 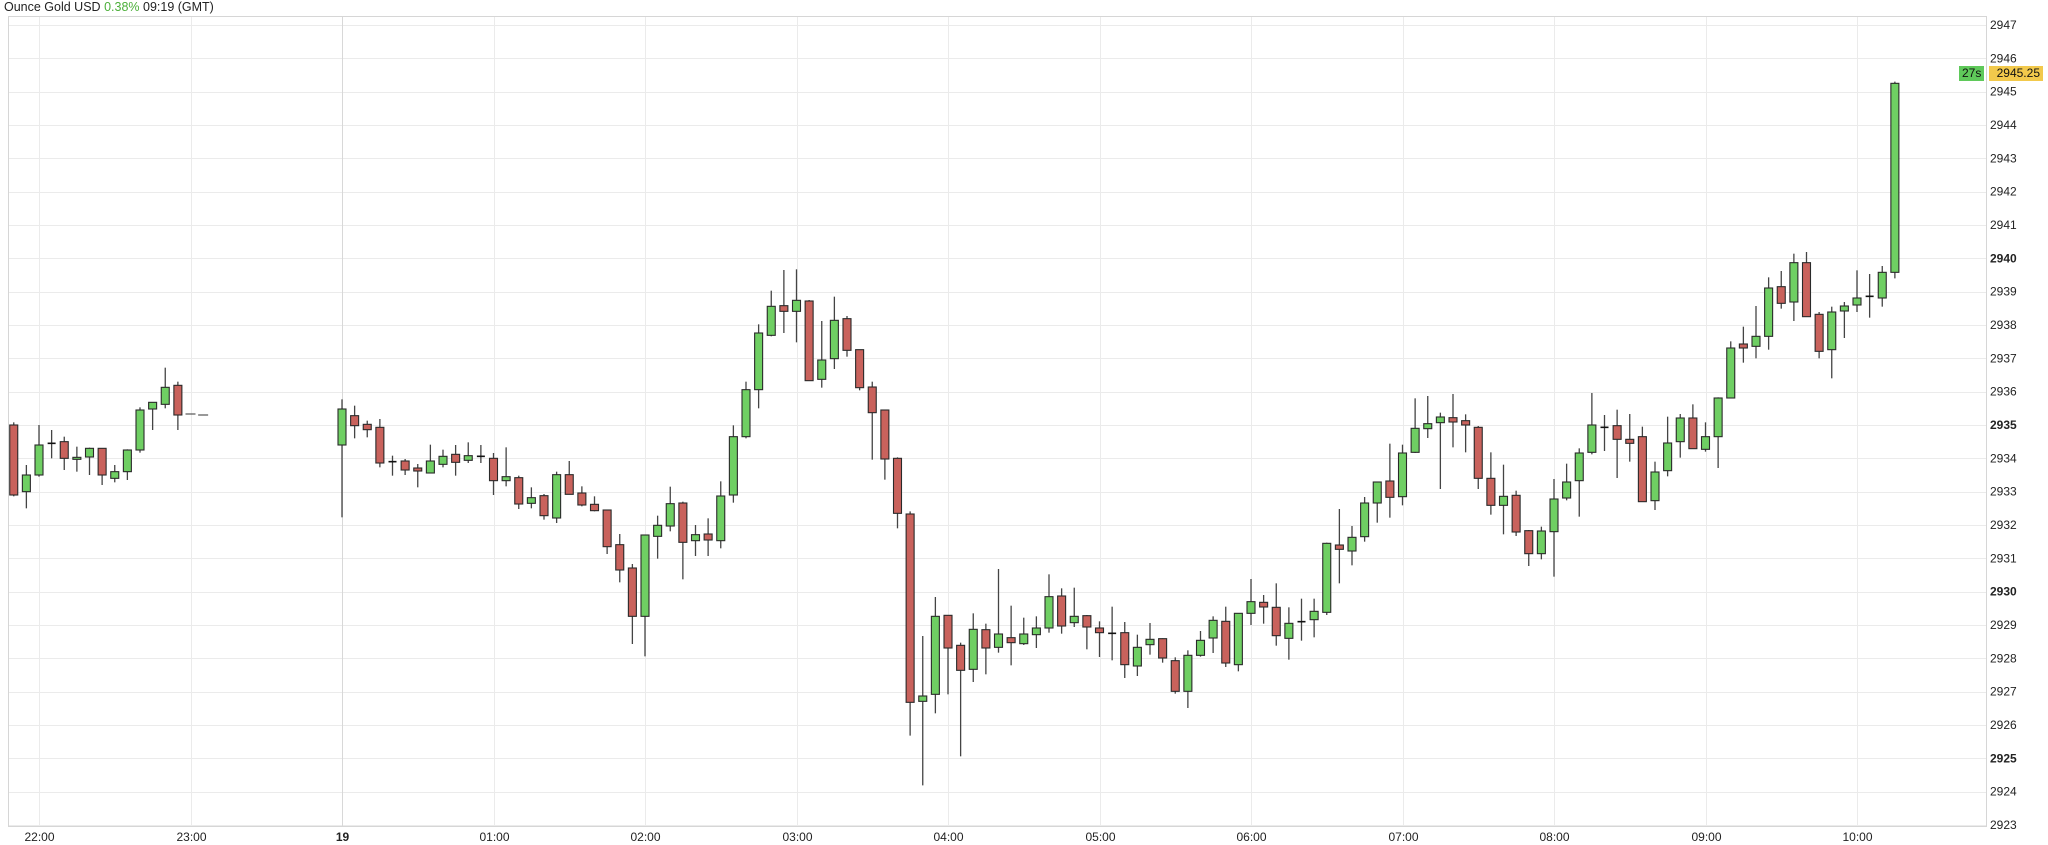 I want to click on price-tick-label: 2923, so click(x=2003, y=825).